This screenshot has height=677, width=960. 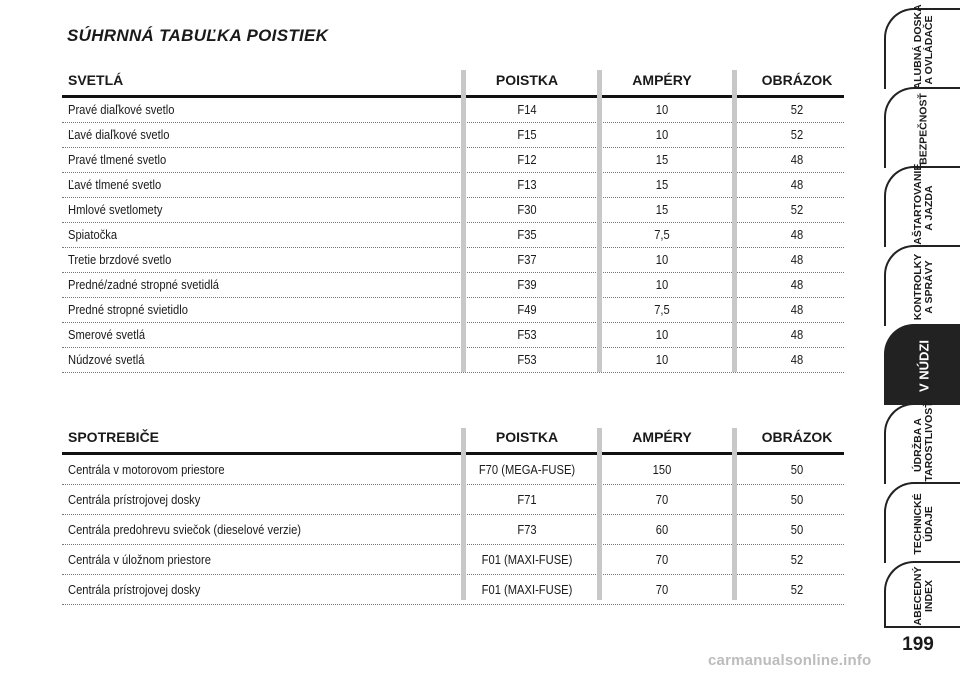 What do you see at coordinates (527, 80) in the screenshot?
I see `header-fuse: POISTKA` at bounding box center [527, 80].